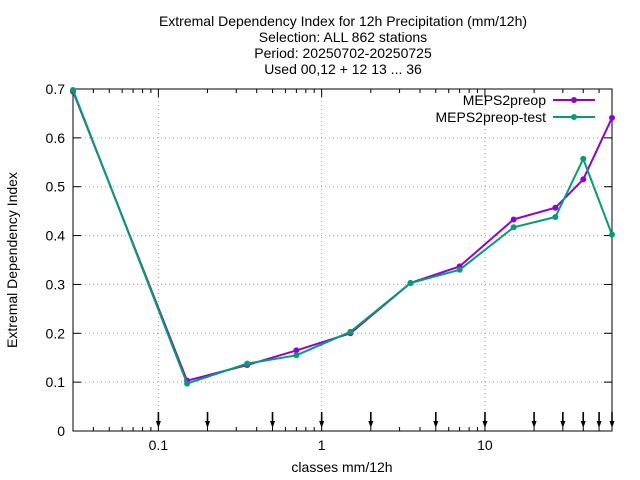 This screenshot has width=640, height=480. I want to click on title-line-2: Selection: ALL 862 stations, so click(343, 37).